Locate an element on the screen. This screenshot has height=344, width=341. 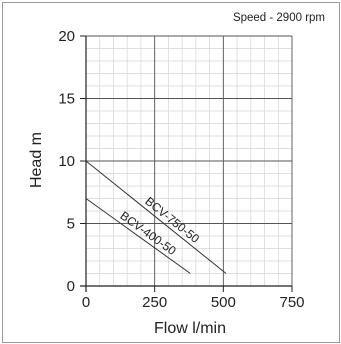
y-tick-label: 15 is located at coordinates (66, 99).